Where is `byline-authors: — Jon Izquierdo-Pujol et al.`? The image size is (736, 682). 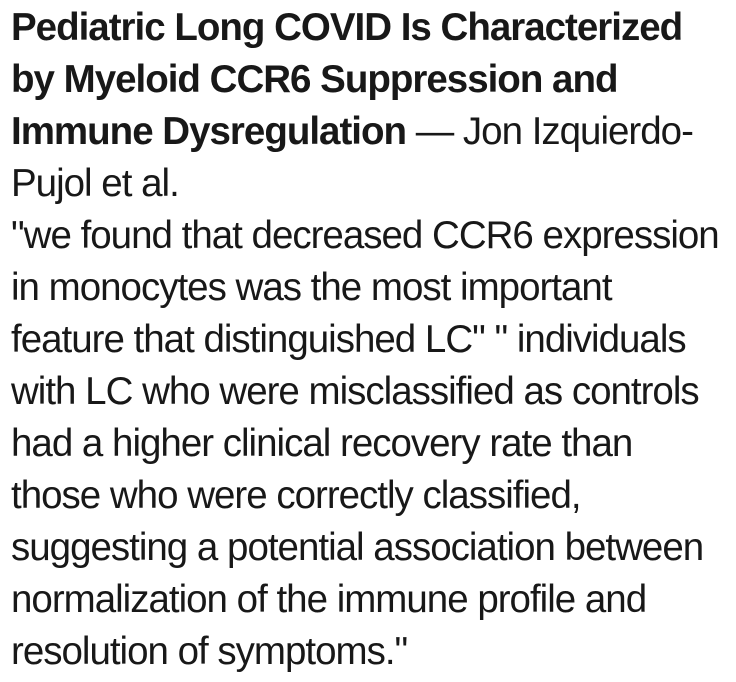
byline-authors: — Jon Izquierdo-Pujol et al. is located at coordinates (352, 157).